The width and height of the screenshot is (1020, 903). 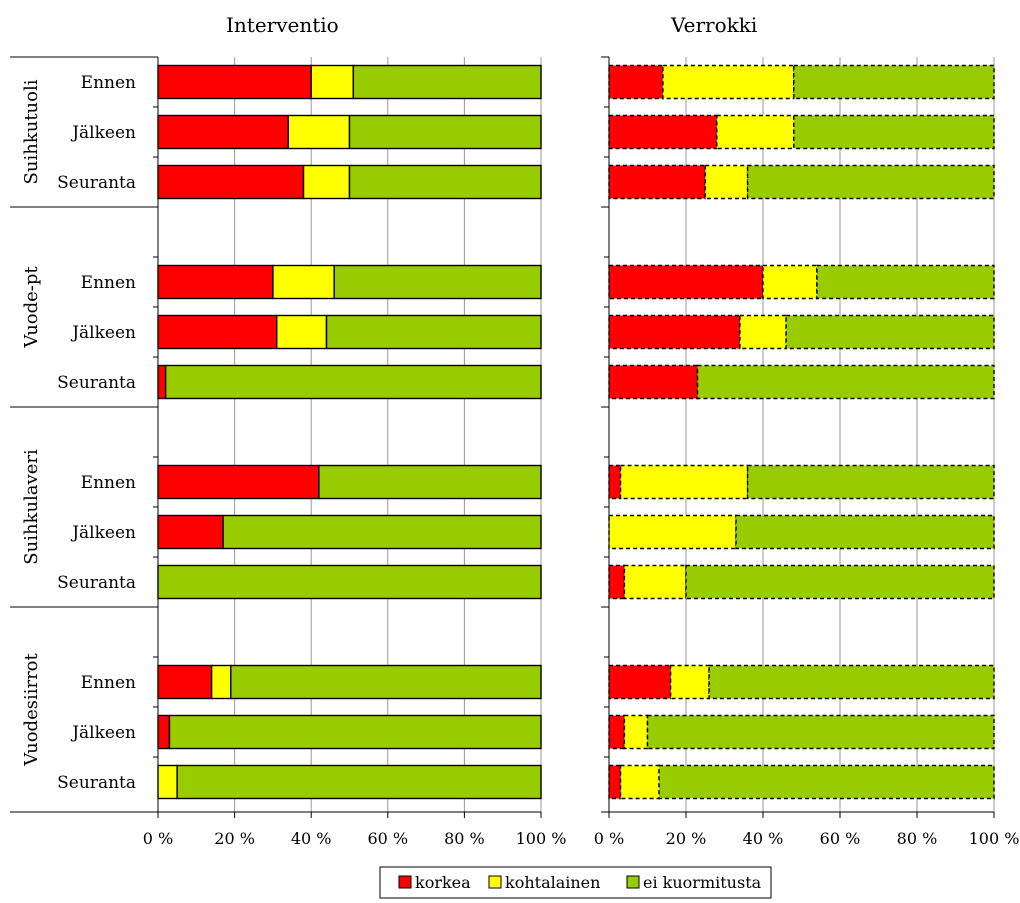 What do you see at coordinates (633, 882) in the screenshot?
I see `legend-swatch-ei-kuormitusta` at bounding box center [633, 882].